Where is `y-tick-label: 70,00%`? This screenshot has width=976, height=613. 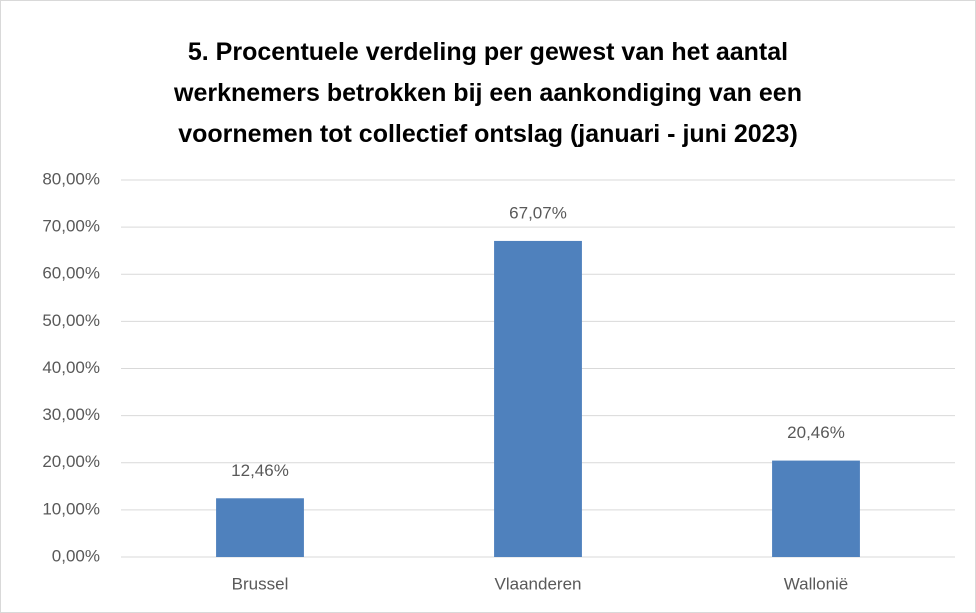 y-tick-label: 70,00% is located at coordinates (71, 226).